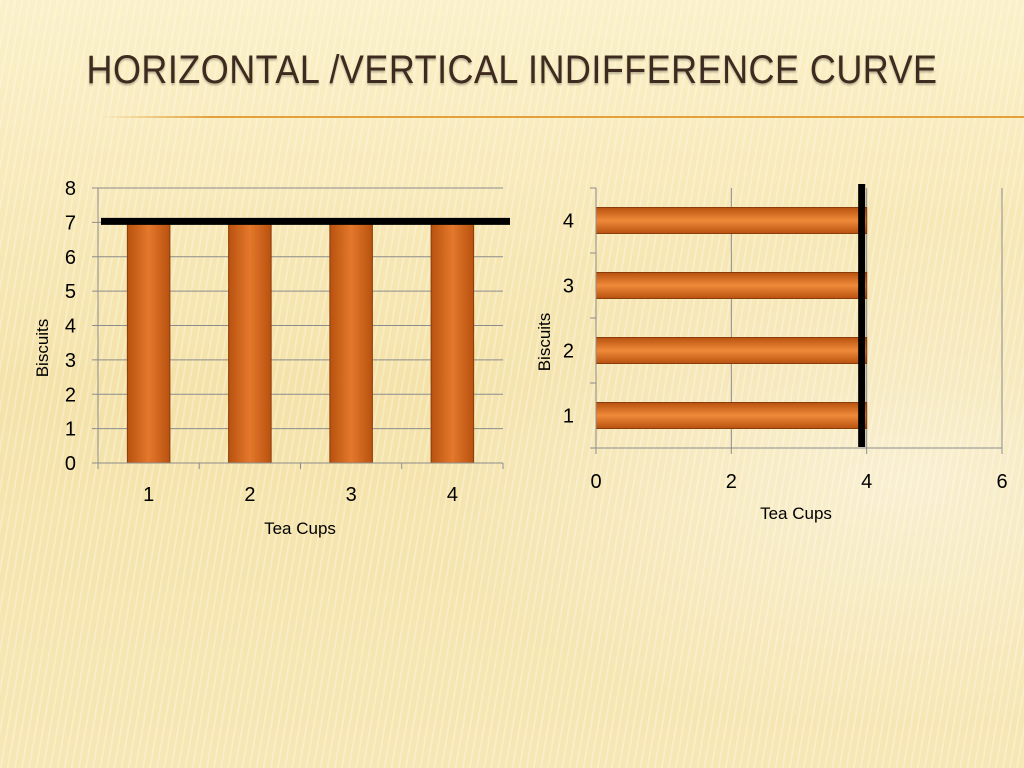 This screenshot has height=768, width=1024. I want to click on chart1-axes, so click(298, 328).